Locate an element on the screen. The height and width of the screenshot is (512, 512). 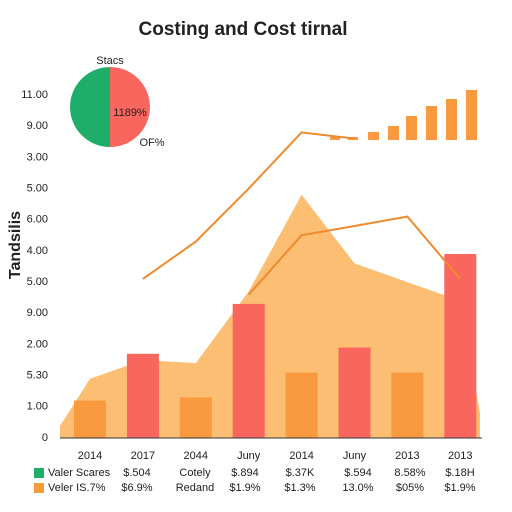
legend-cell: 13.0% is located at coordinates (357, 488).